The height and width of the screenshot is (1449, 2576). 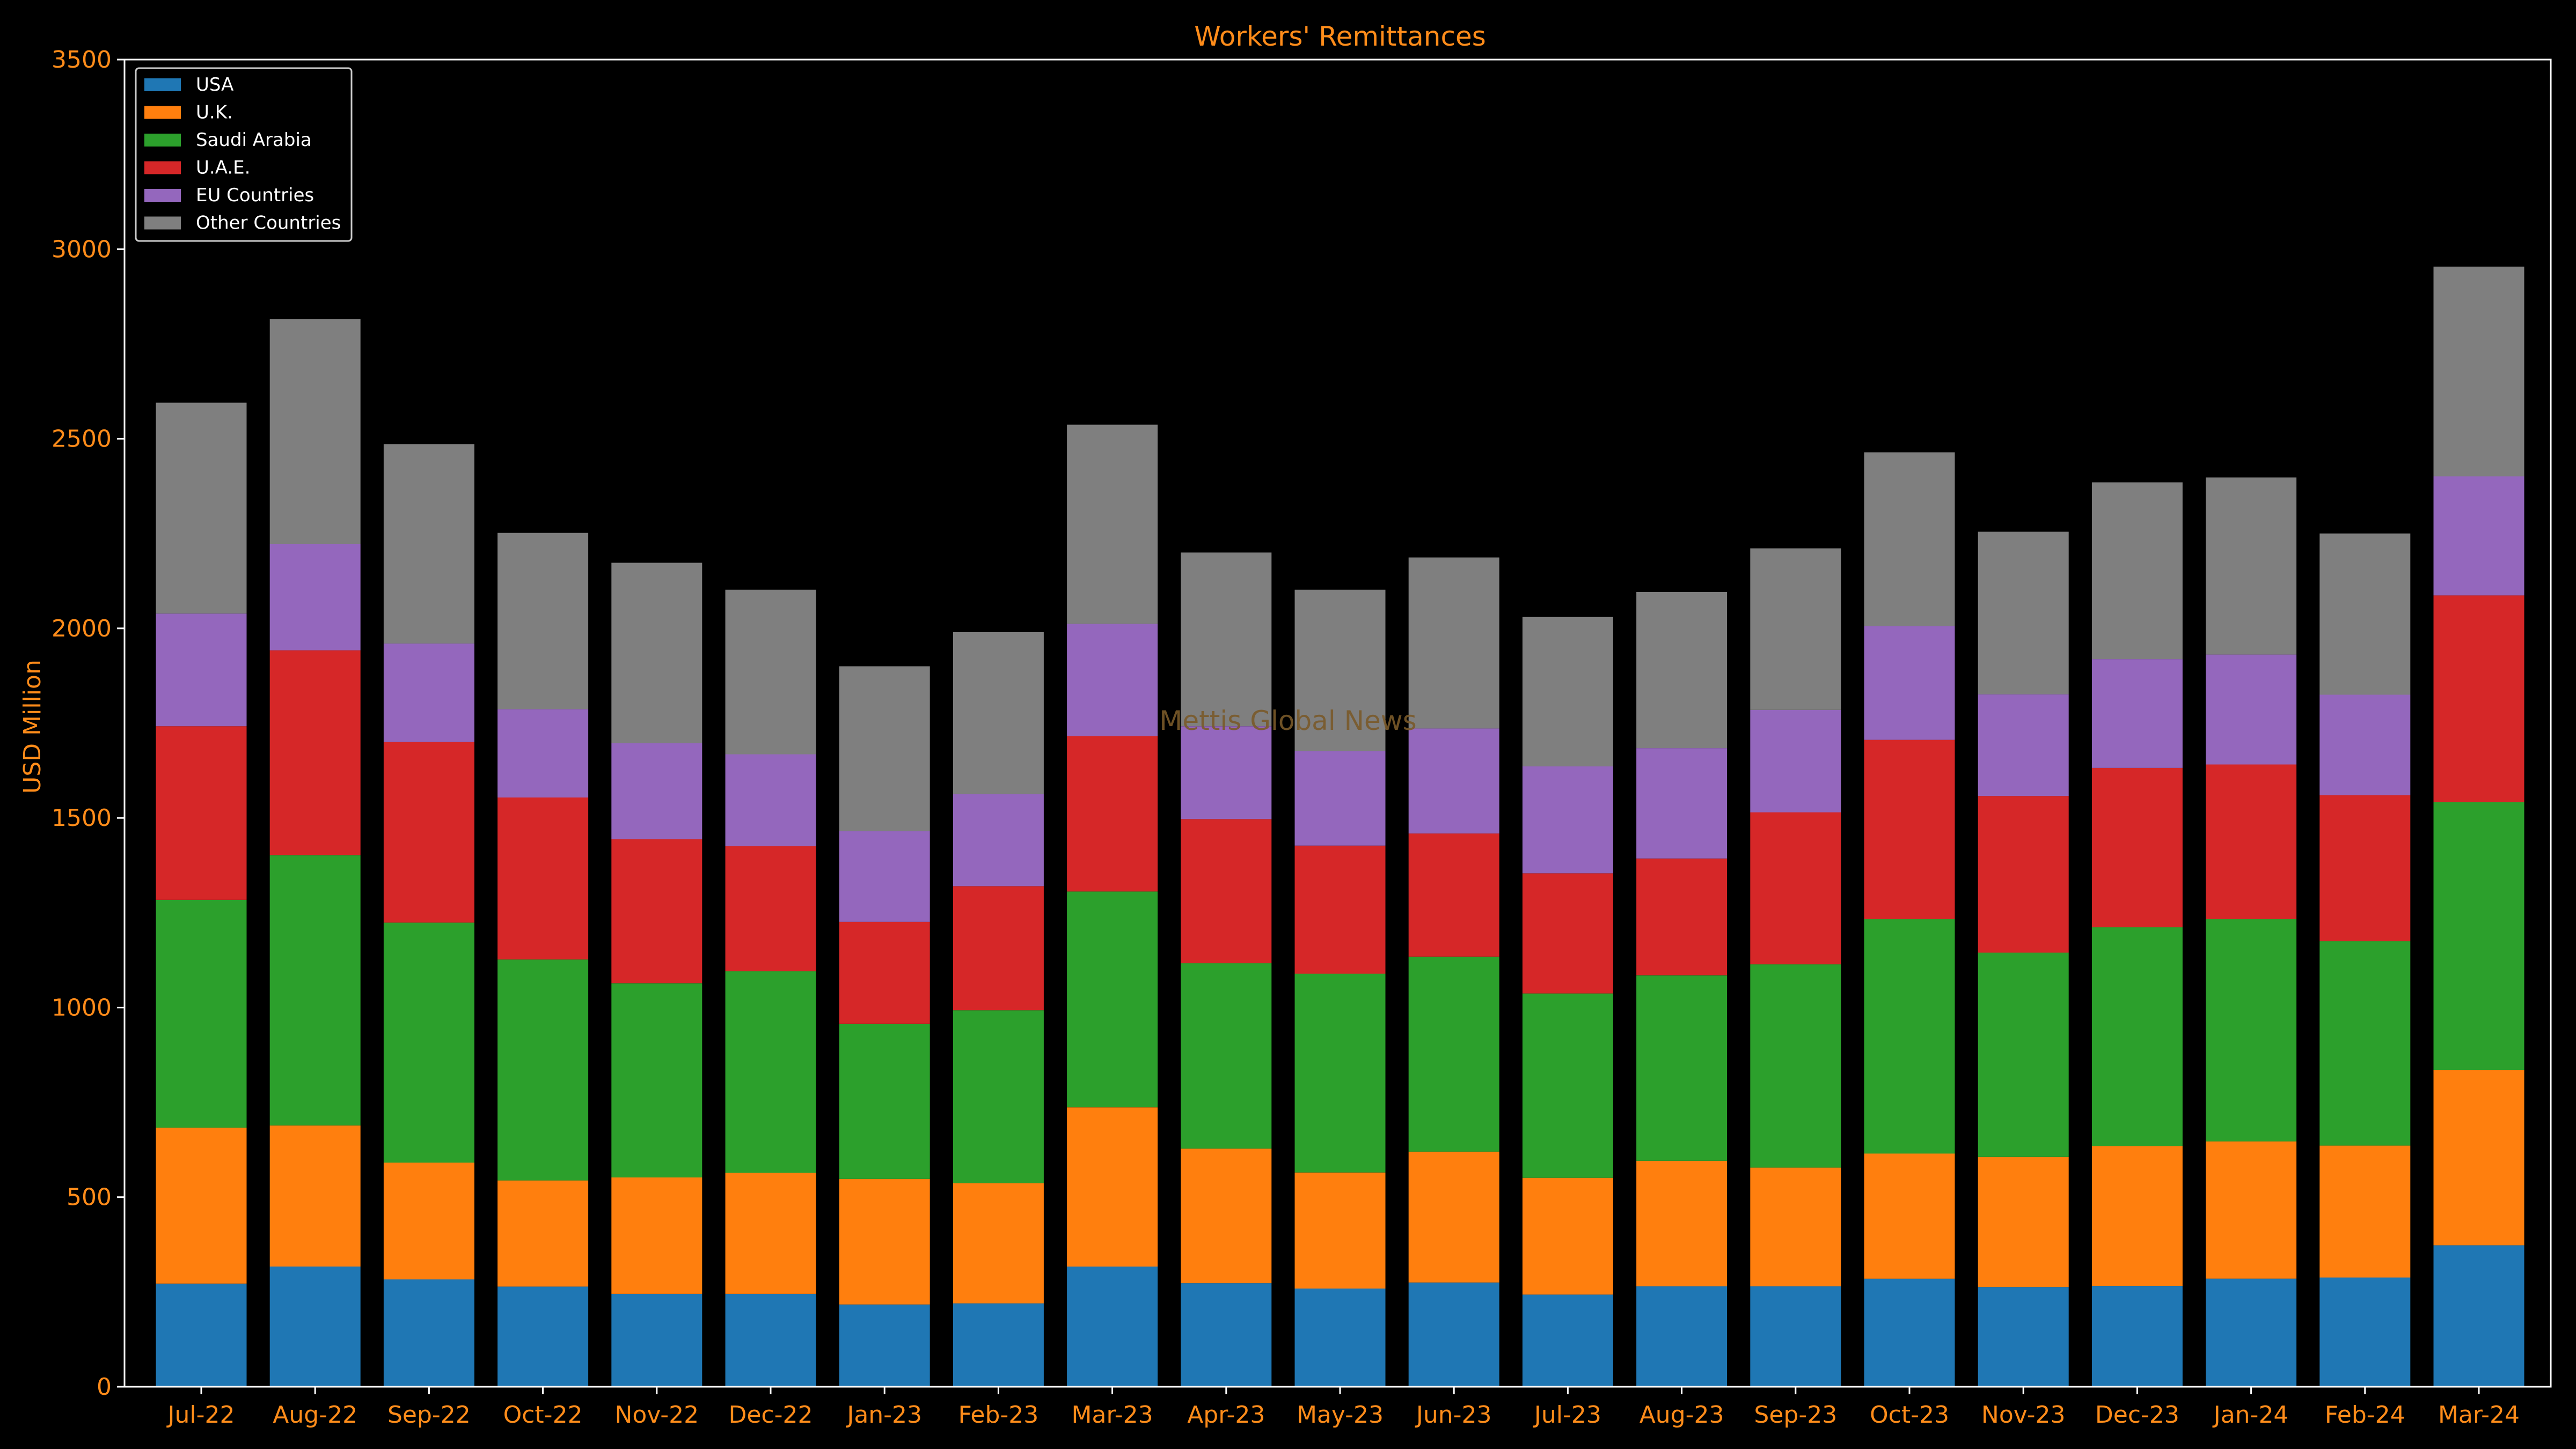 I want to click on bar-u-a-e--jan-23, so click(x=884, y=972).